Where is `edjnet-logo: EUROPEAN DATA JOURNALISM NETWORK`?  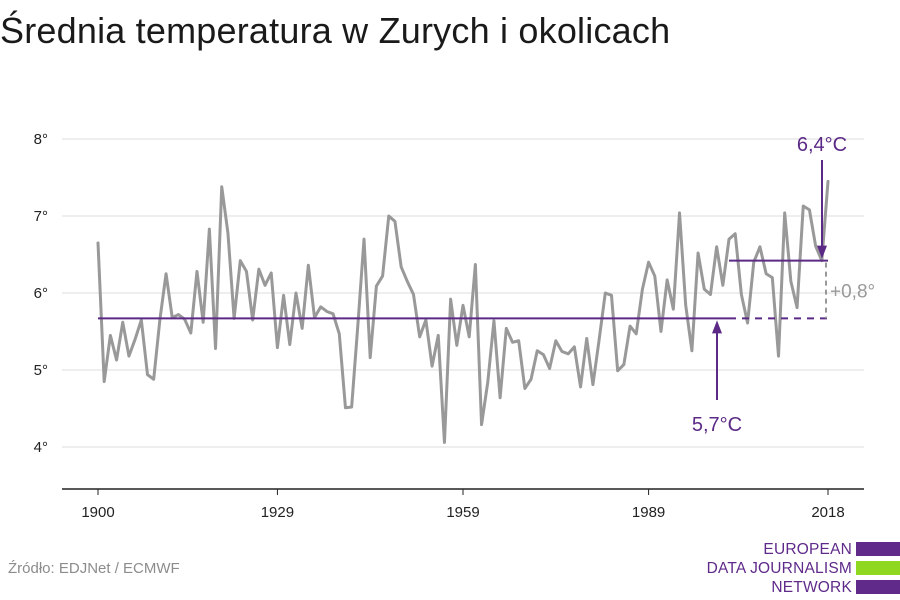 edjnet-logo: EUROPEAN DATA JOURNALISM NETWORK is located at coordinates (800, 569).